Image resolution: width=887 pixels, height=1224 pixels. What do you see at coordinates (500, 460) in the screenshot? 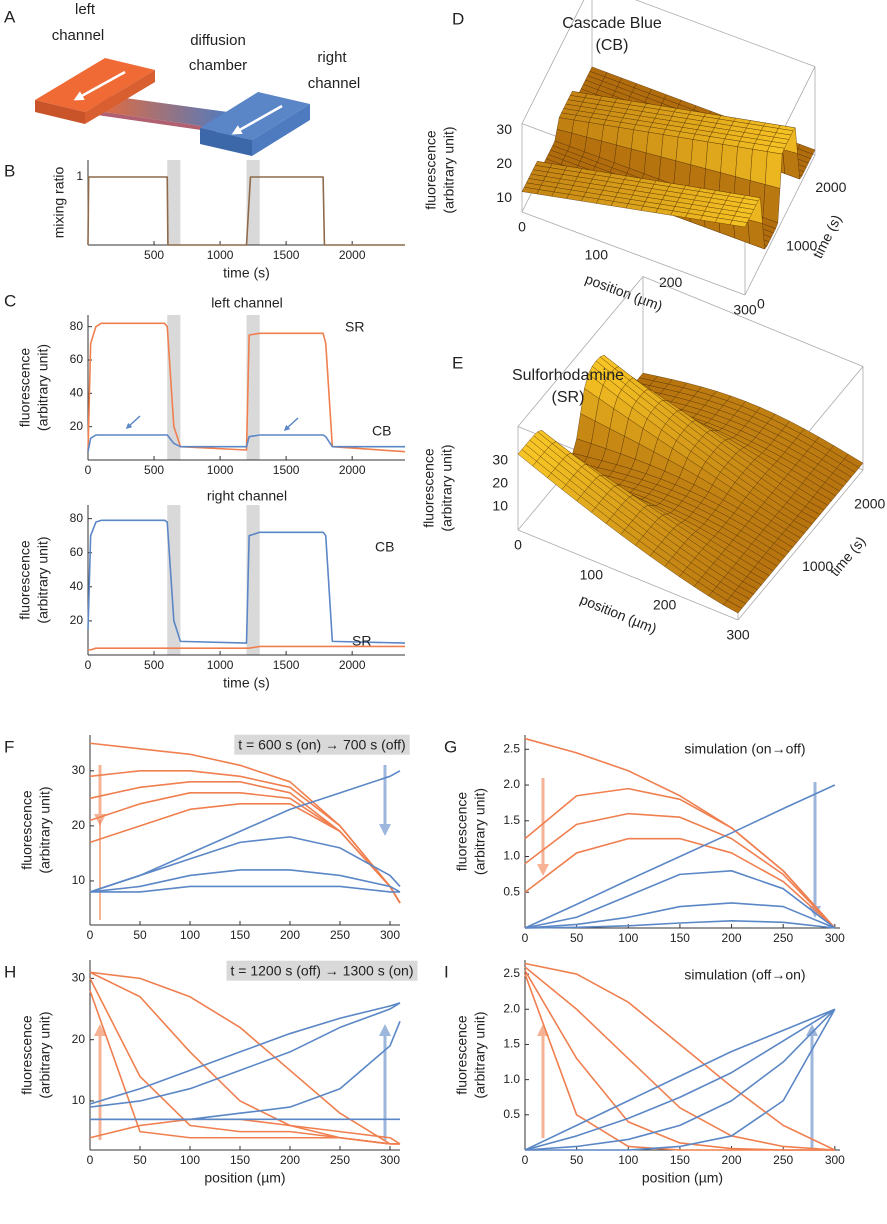
I see `z-tick-label: 30` at bounding box center [500, 460].